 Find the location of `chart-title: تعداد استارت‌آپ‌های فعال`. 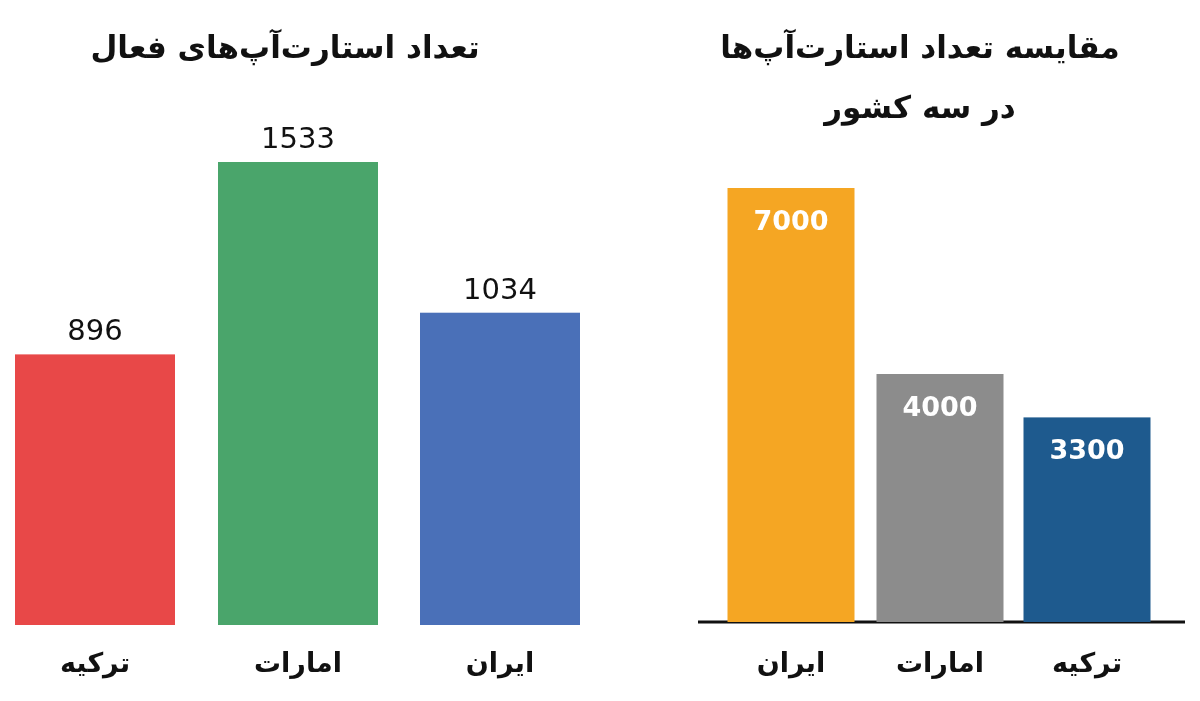

chart-title: تعداد استارت‌آپ‌های فعال is located at coordinates (285, 47).